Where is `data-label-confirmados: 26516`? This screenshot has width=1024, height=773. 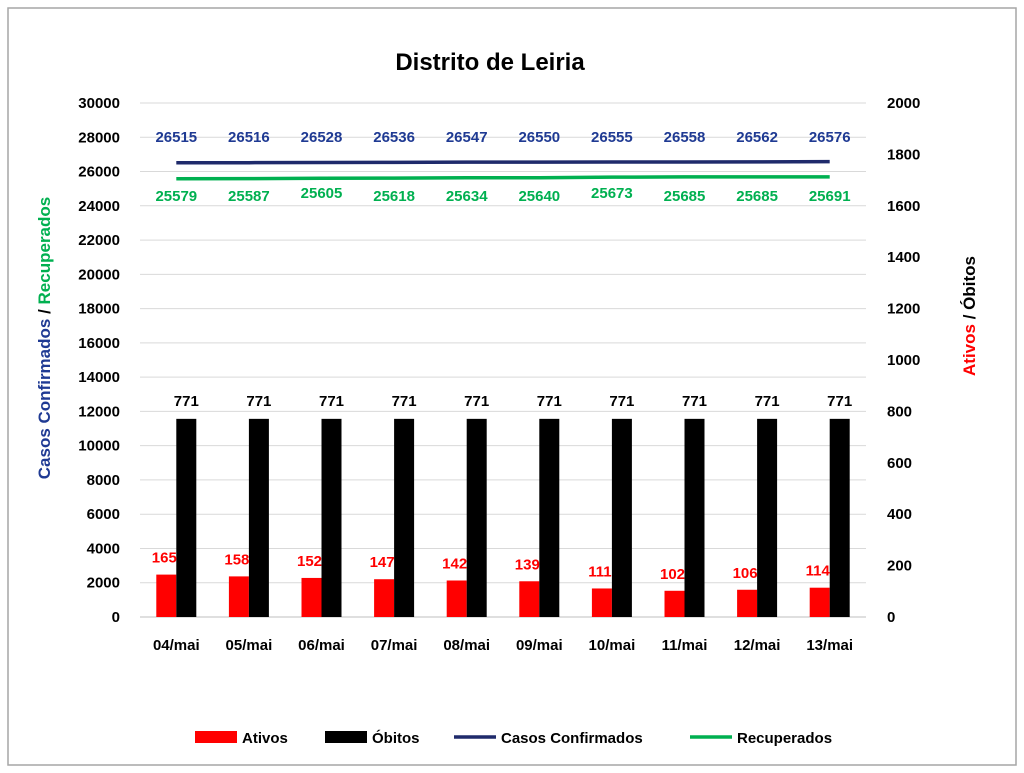
data-label-confirmados: 26516 is located at coordinates (249, 137).